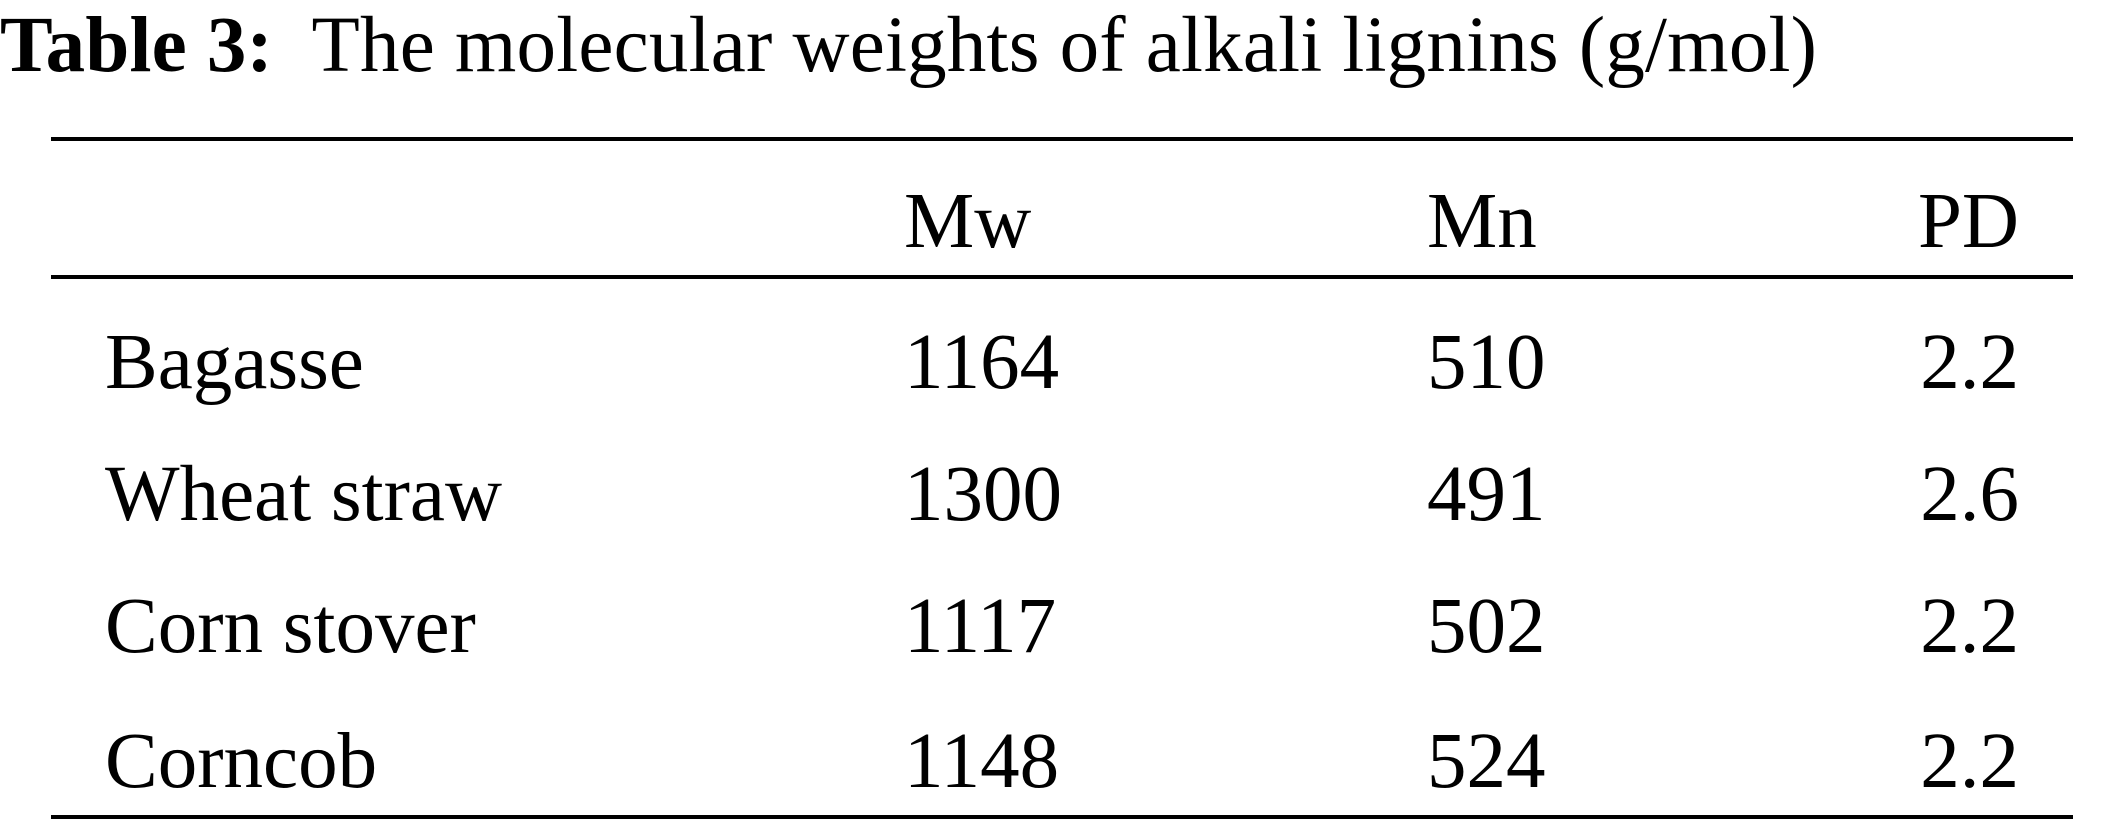  What do you see at coordinates (1486, 362) in the screenshot?
I see `cell-mn: 510` at bounding box center [1486, 362].